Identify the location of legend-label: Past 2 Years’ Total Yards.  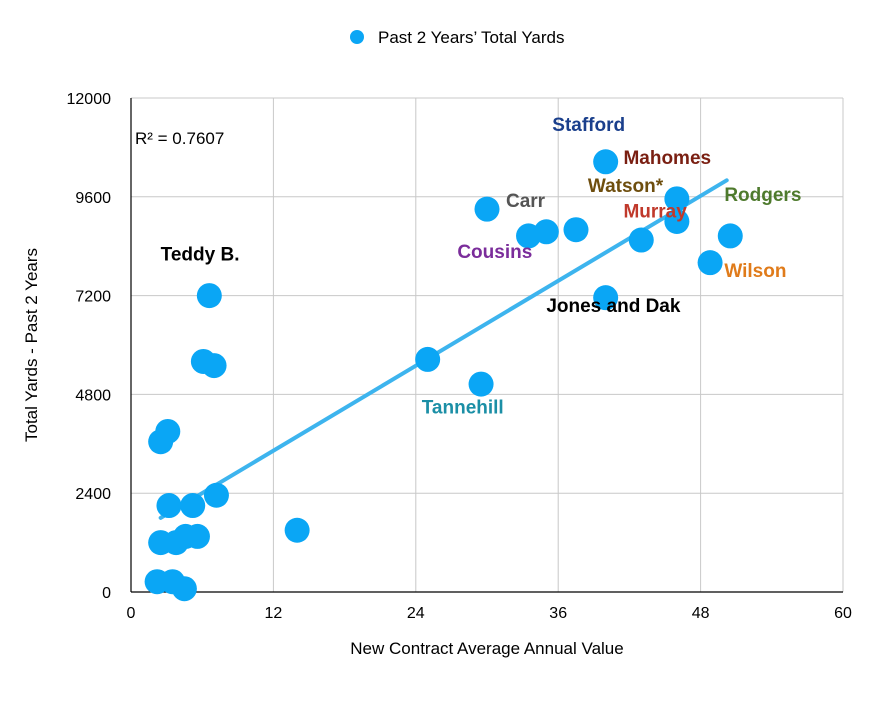
(471, 37).